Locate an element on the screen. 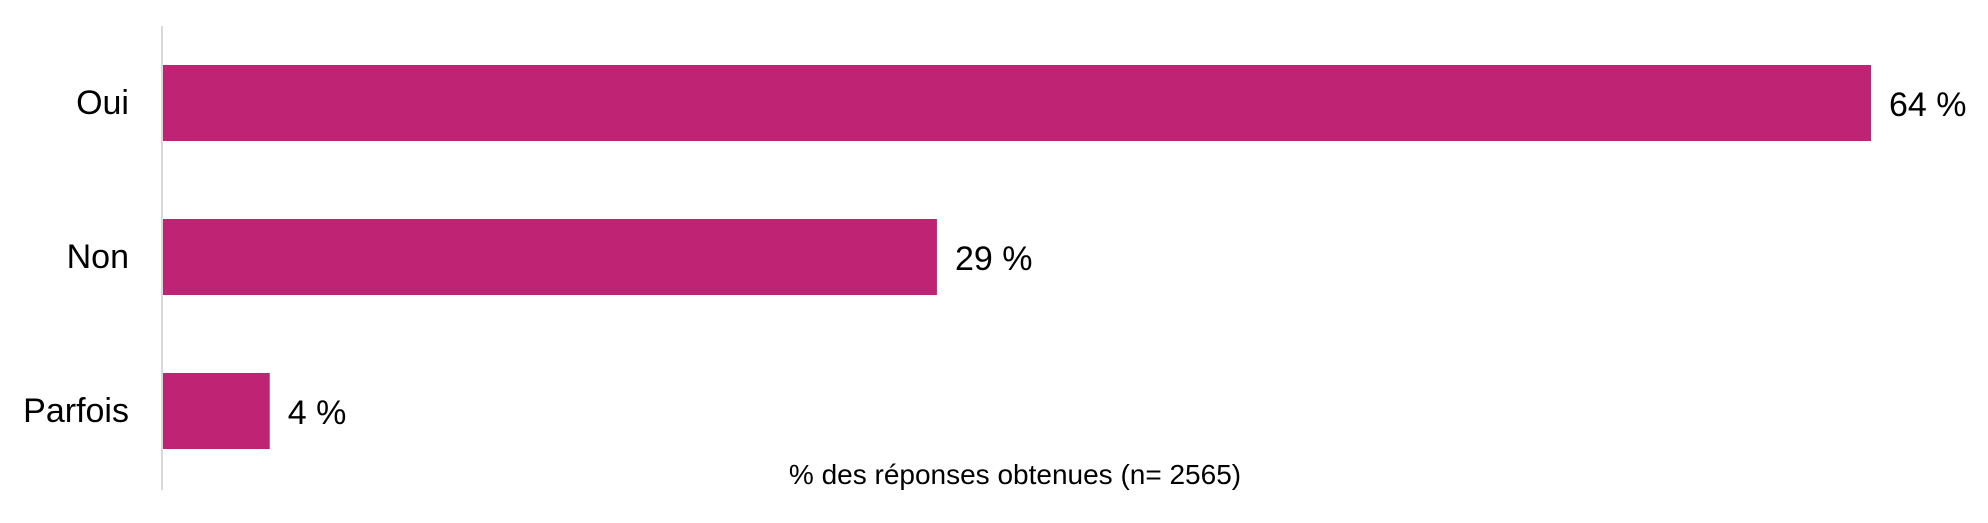 The image size is (1988, 523). x-axis-title: % des réponses obtenues (n= 2565) is located at coordinates (1015, 474).